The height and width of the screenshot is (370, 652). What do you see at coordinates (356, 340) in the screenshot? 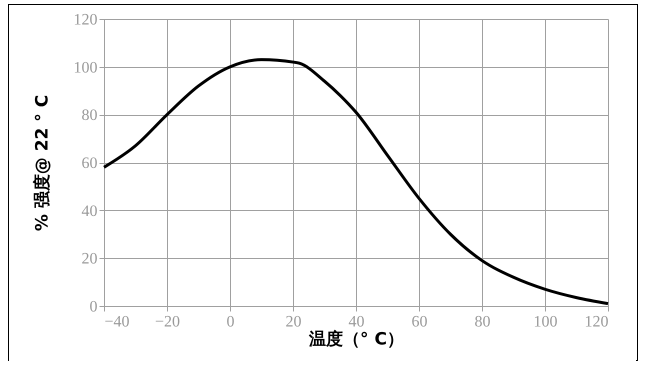
I see `x-axis-title: 温度（° C）` at bounding box center [356, 340].